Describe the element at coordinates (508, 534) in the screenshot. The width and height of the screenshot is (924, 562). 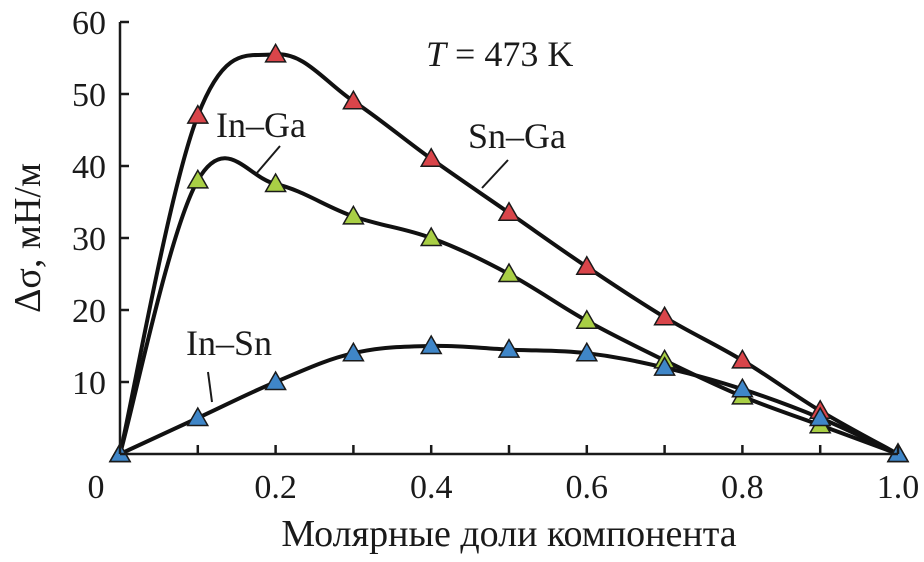
I see `x-axis-title: Молярные доли компонента` at that location.